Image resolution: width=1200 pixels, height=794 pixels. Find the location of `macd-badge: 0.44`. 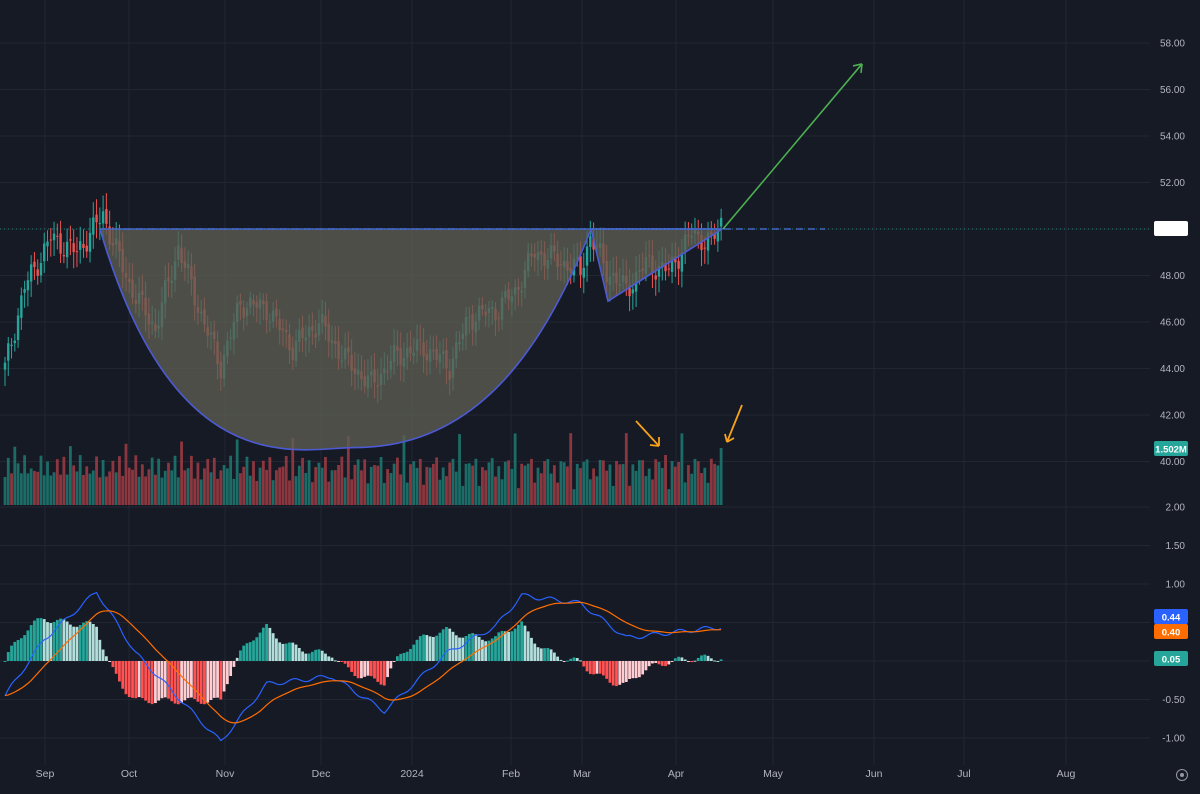

macd-badge: 0.44 is located at coordinates (1171, 618).